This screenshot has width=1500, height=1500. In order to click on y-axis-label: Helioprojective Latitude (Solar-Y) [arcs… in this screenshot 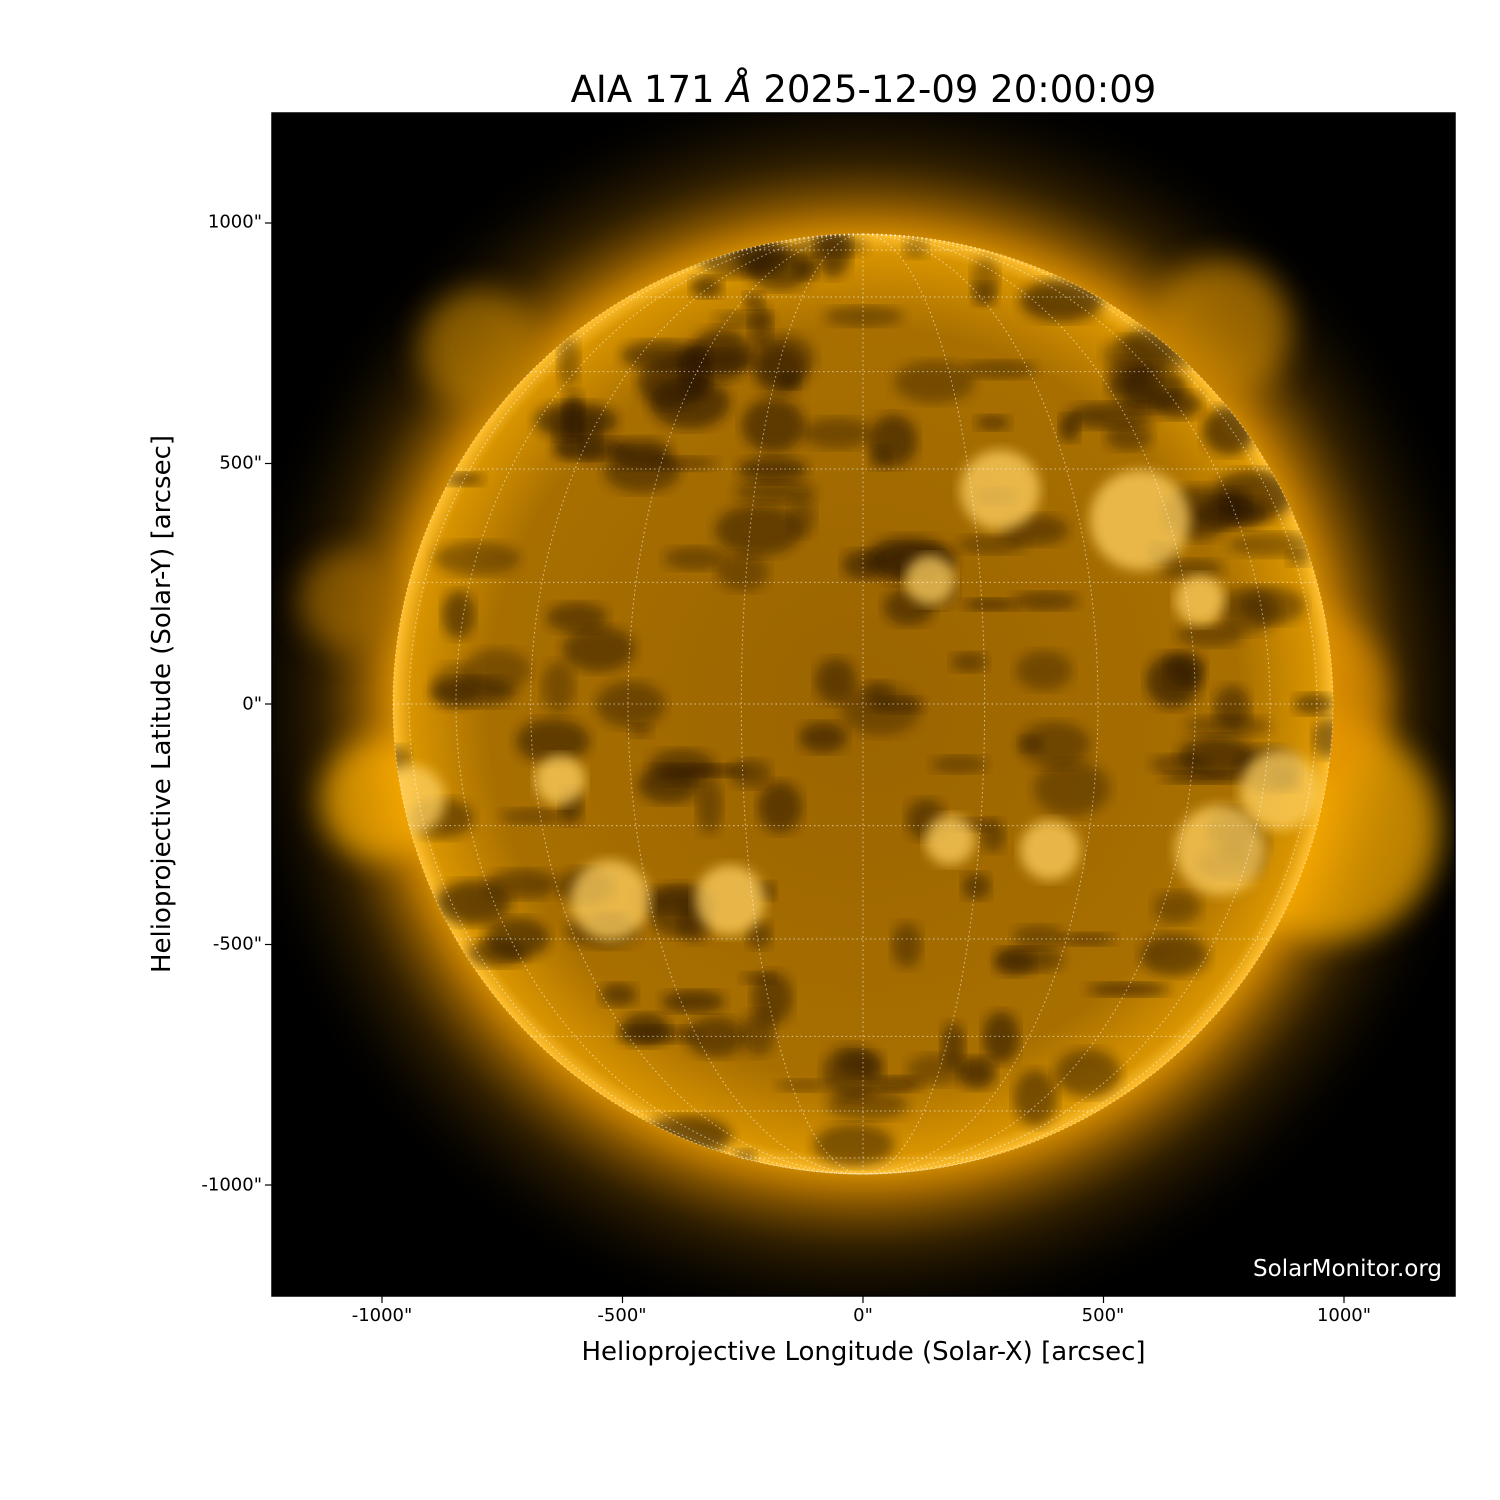, I will do `click(162, 704)`.